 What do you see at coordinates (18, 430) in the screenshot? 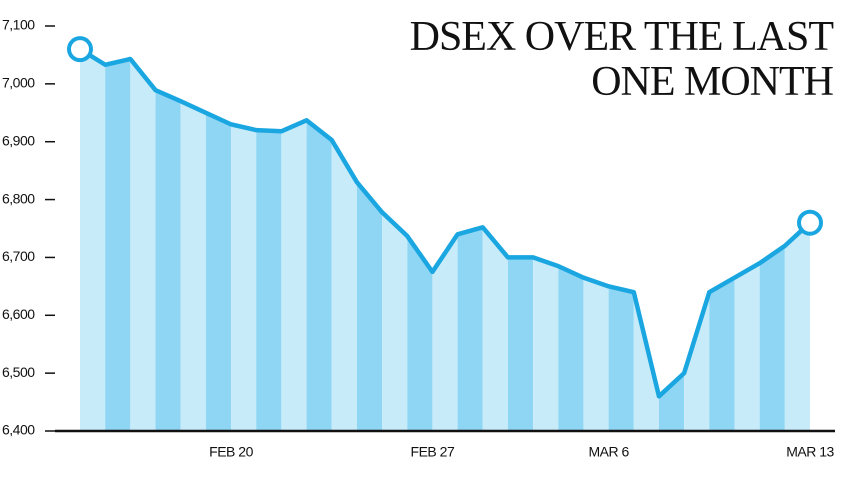
I see `y-tick-label: 6,400` at bounding box center [18, 430].